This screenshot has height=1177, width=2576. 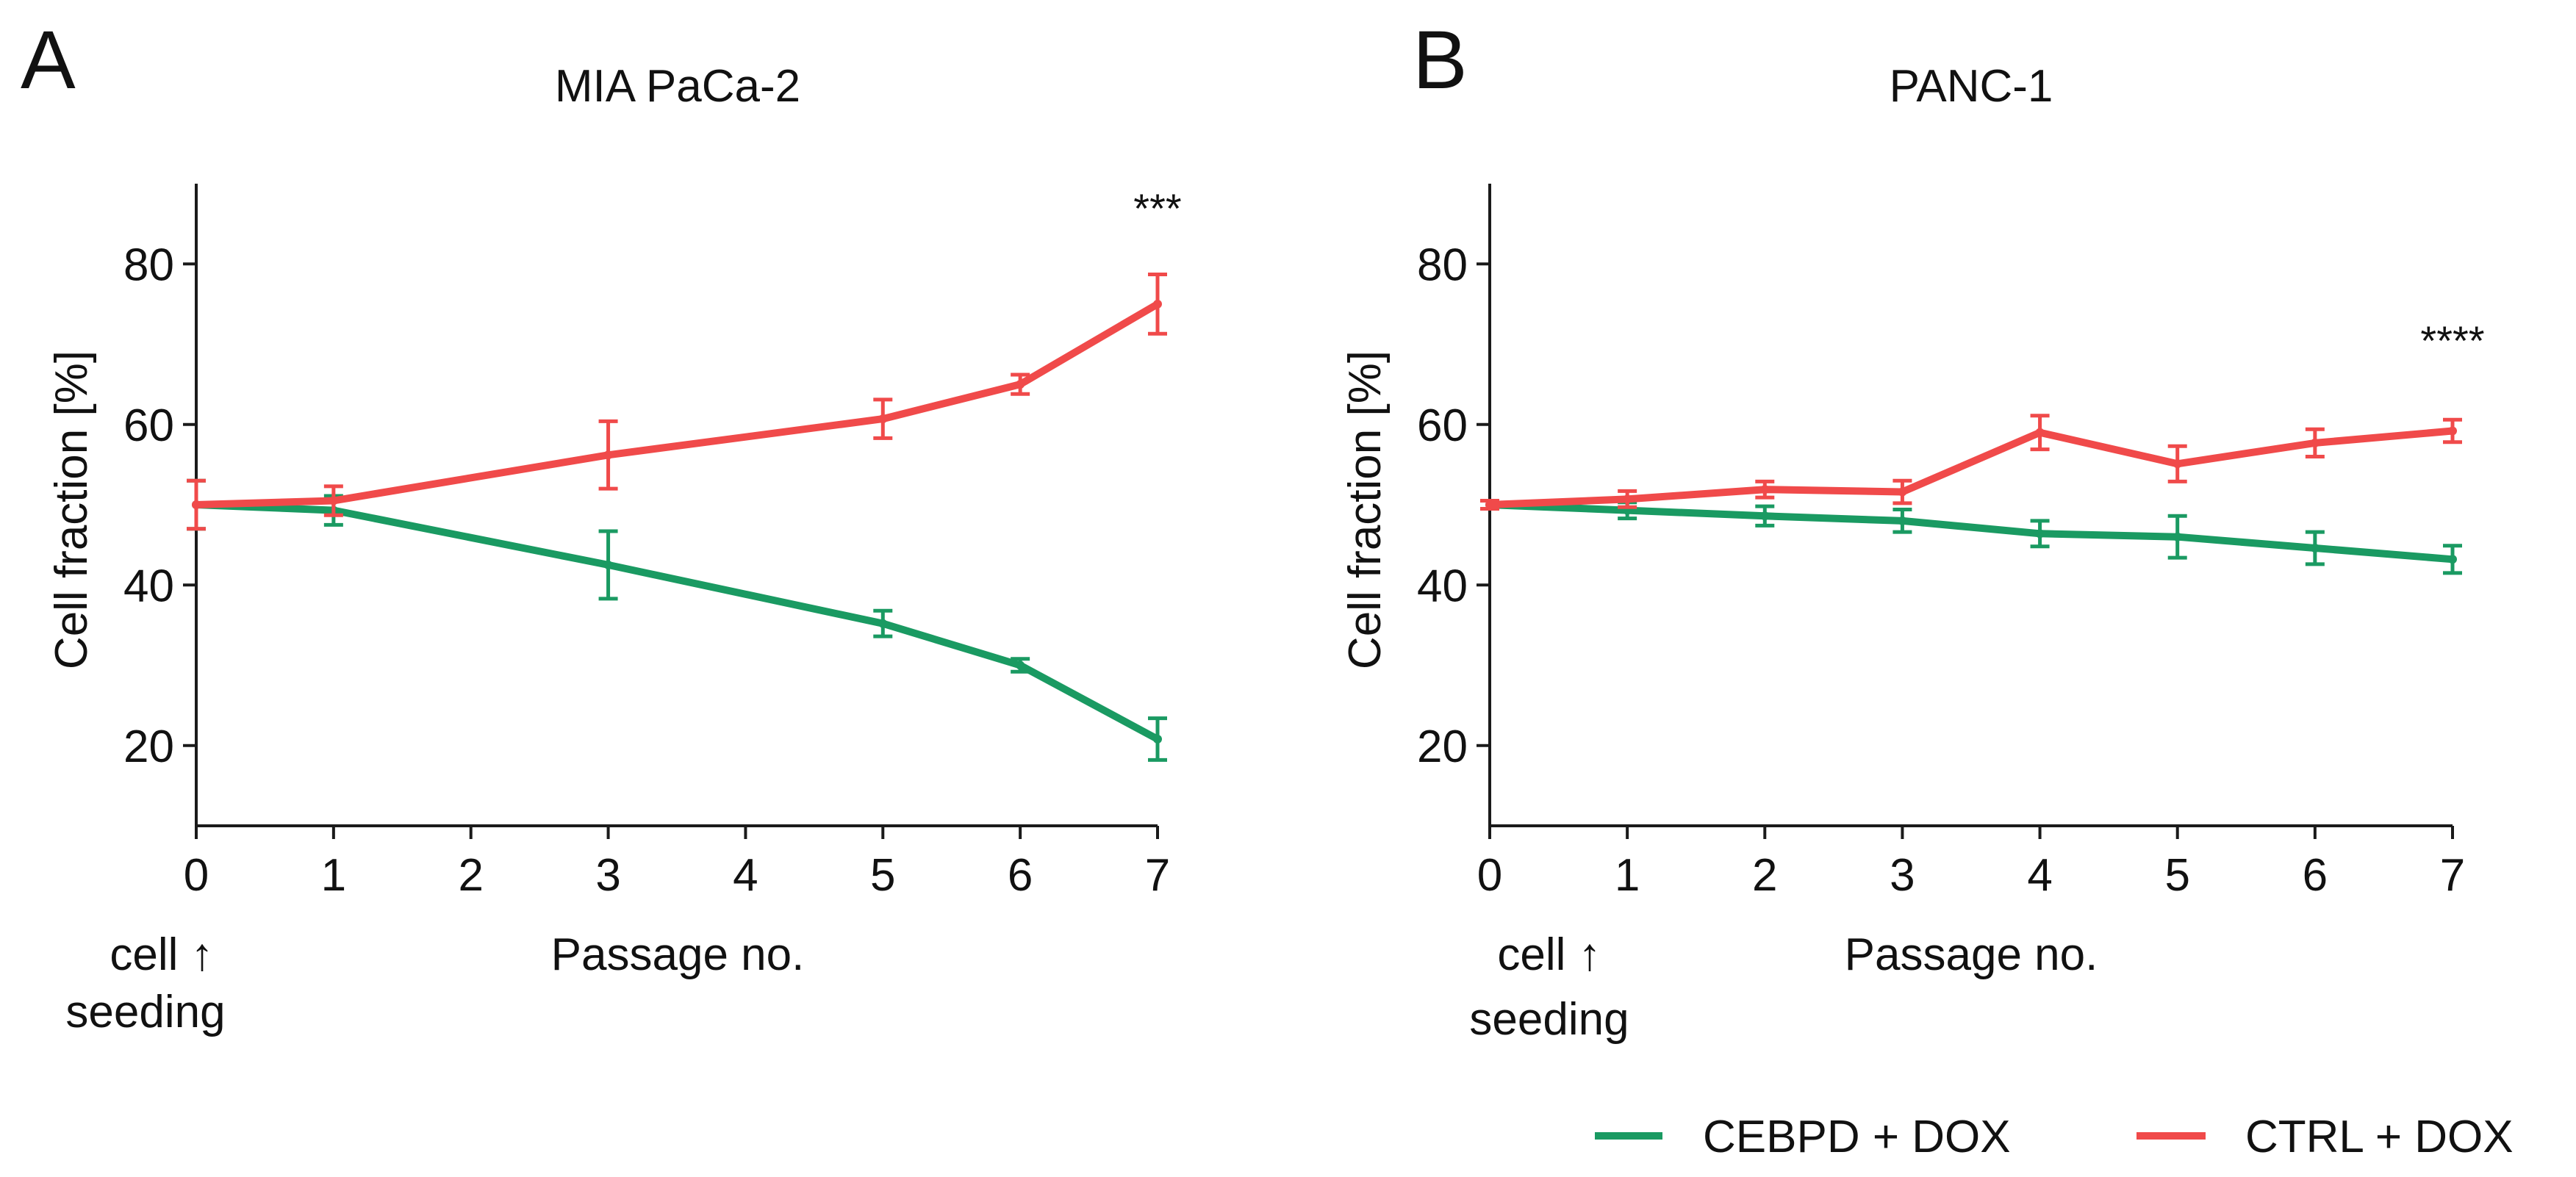 I want to click on y-tick-label: 20, so click(x=148, y=746).